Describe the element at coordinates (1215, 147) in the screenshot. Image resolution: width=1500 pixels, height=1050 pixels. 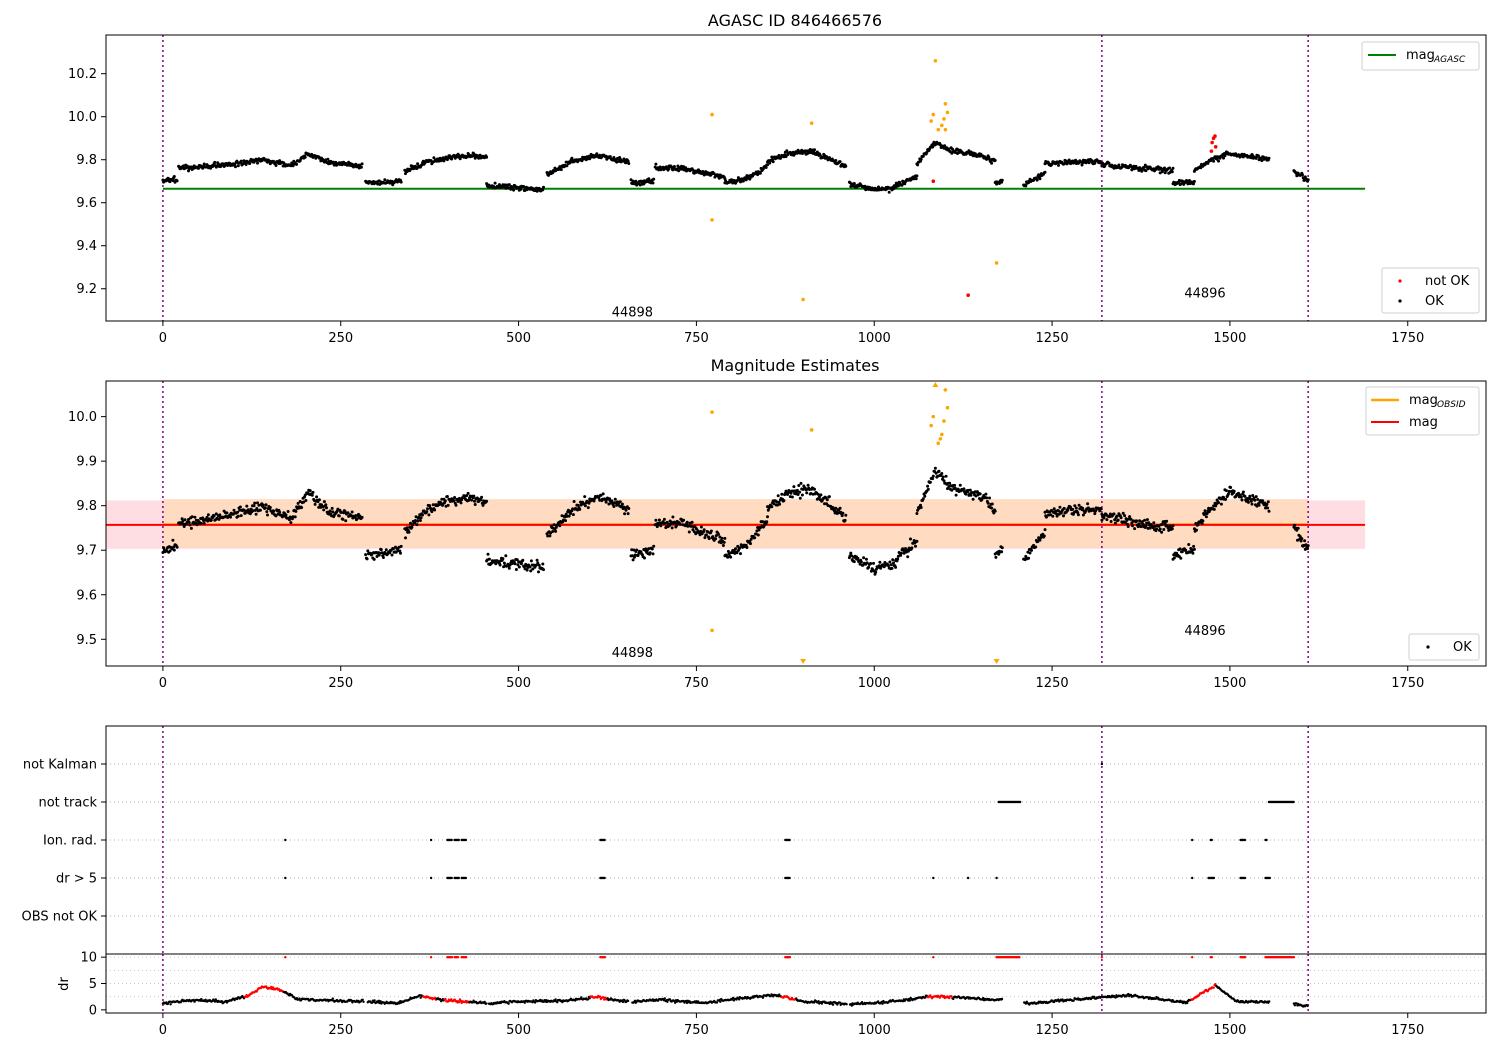
I see `data-point-not-ok` at that location.